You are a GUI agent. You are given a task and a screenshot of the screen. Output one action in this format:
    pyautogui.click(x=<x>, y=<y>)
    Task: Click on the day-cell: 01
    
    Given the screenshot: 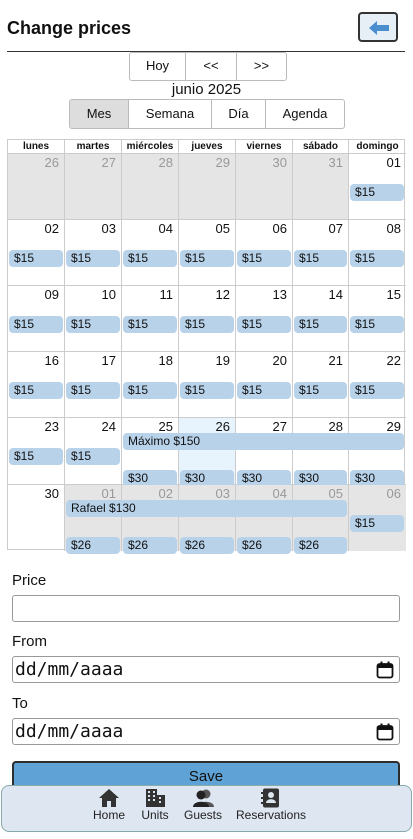 What is the action you would take?
    pyautogui.click(x=377, y=187)
    